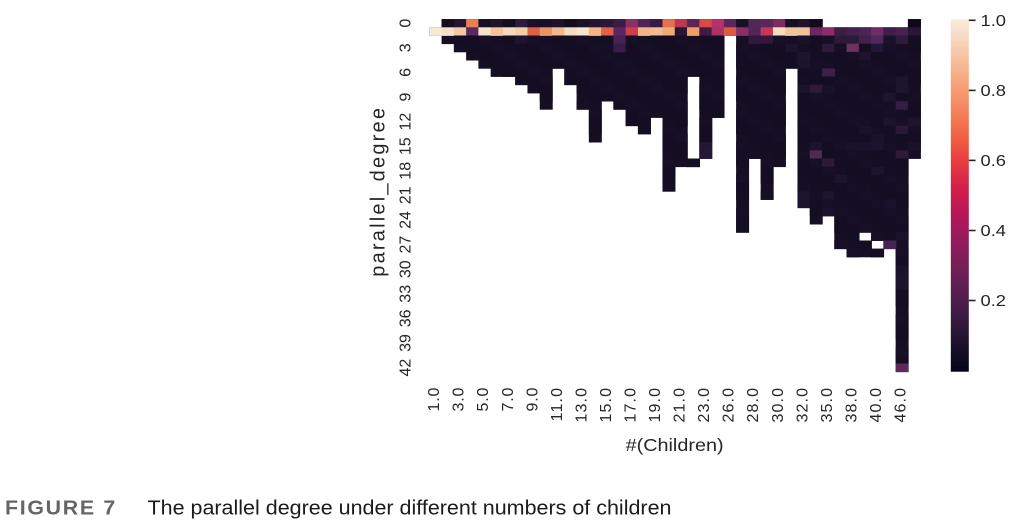  I want to click on svg-text: 0.8, so click(994, 91).